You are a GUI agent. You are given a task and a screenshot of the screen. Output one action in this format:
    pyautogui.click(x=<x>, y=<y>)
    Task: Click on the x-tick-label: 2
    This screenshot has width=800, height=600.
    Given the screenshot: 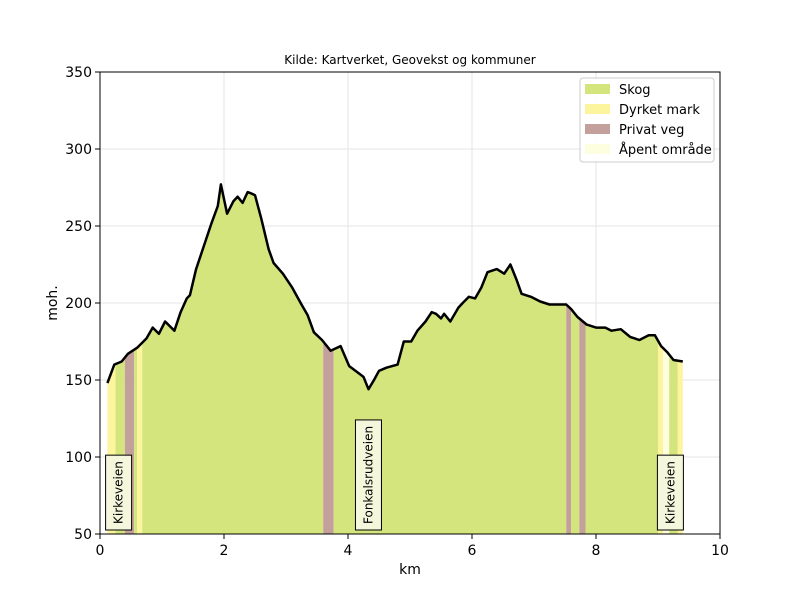 What is the action you would take?
    pyautogui.click(x=224, y=551)
    